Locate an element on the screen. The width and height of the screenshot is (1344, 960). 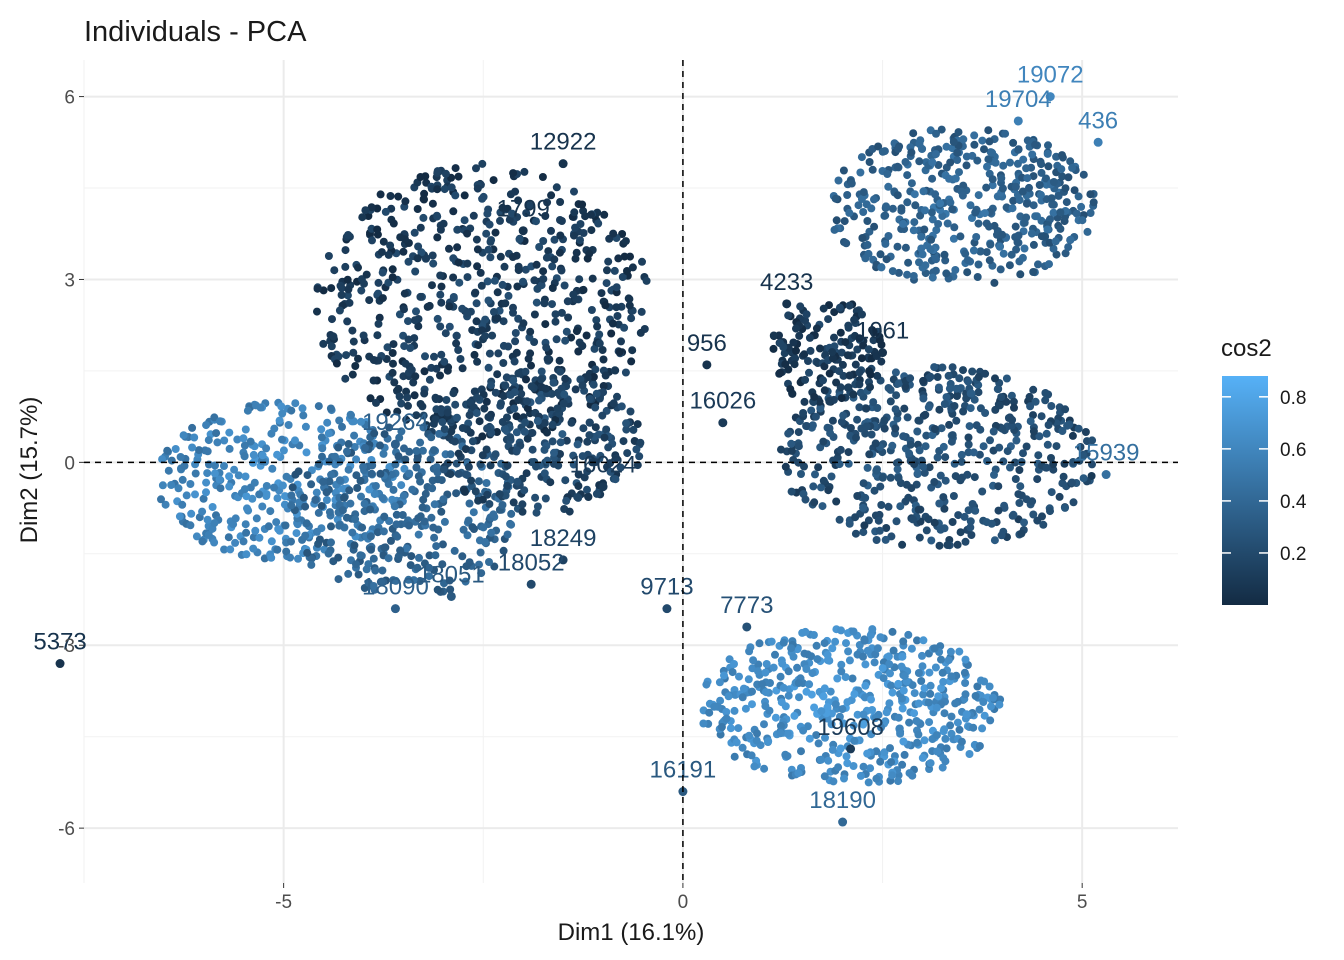
labeled-point is located at coordinates (747, 627).